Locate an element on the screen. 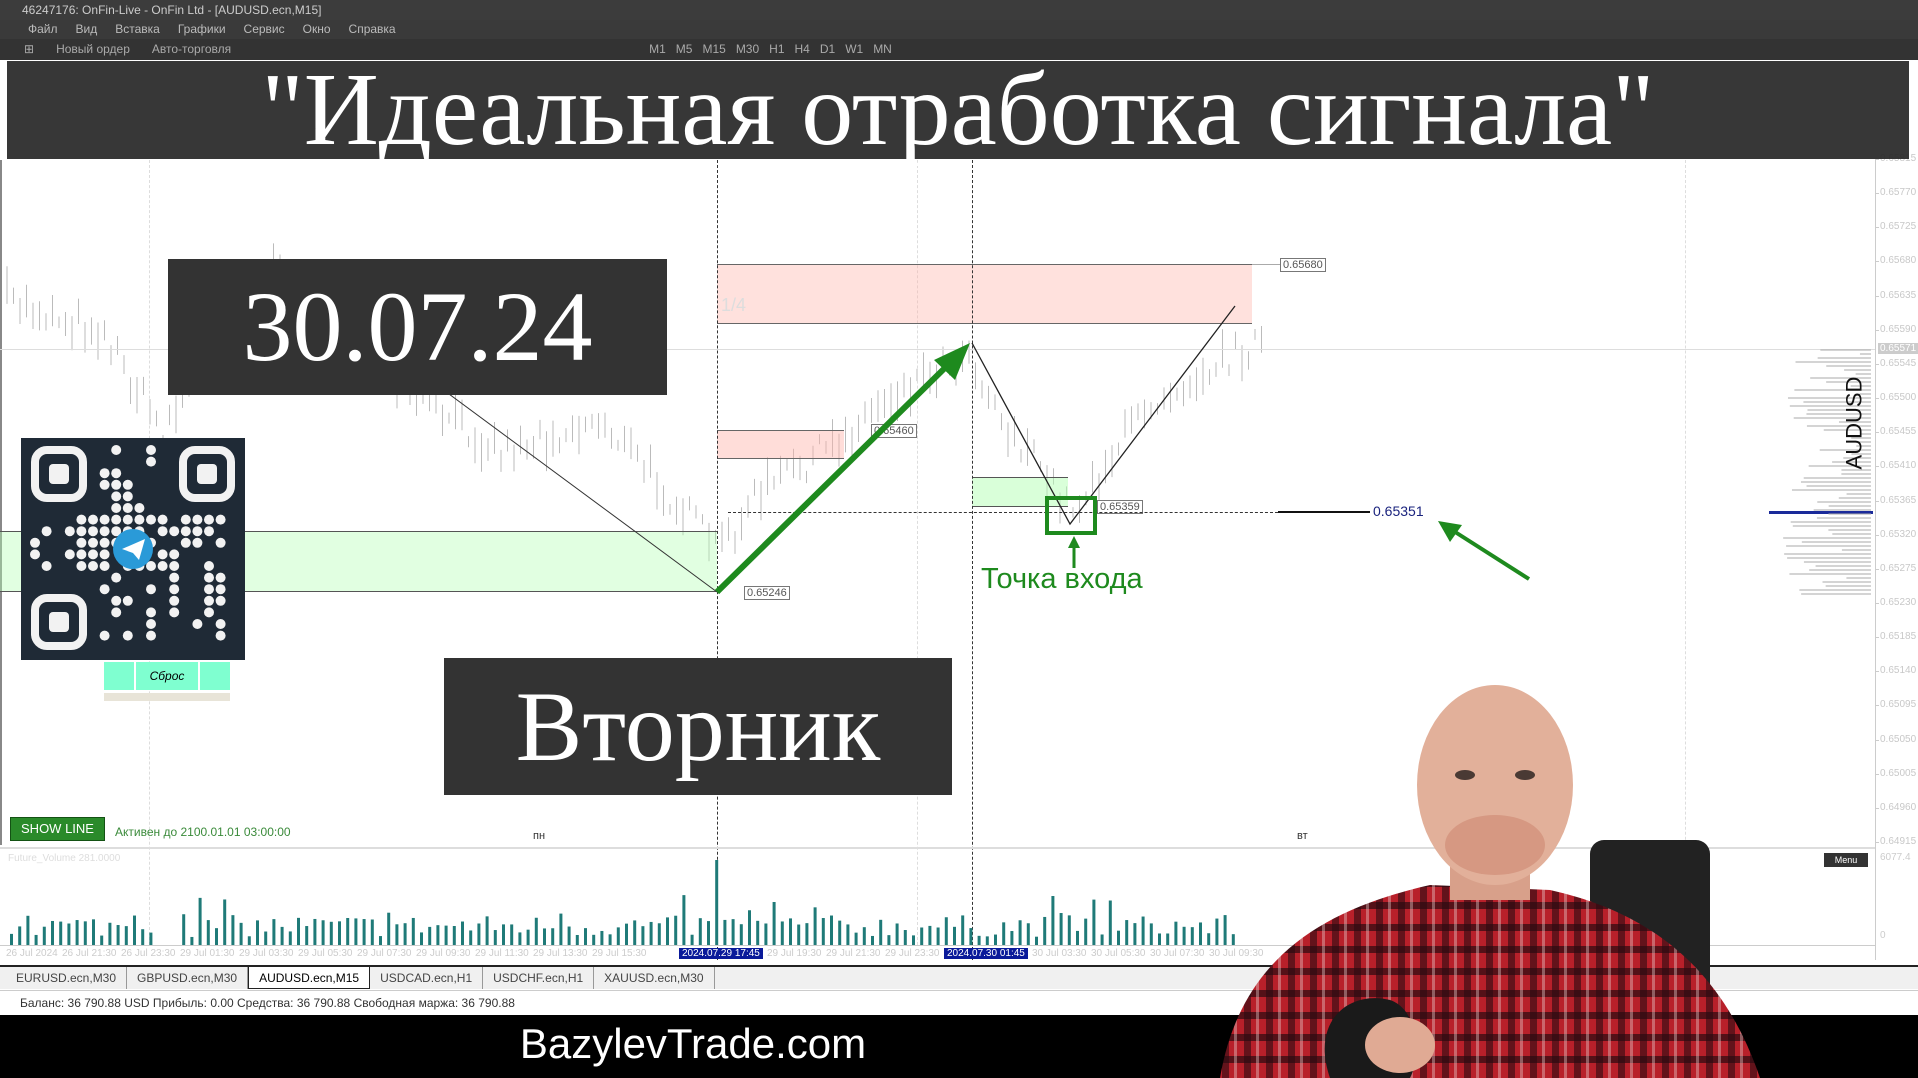 Image resolution: width=1918 pixels, height=1078 pixels. timeframe-h4: H4 is located at coordinates (802, 49).